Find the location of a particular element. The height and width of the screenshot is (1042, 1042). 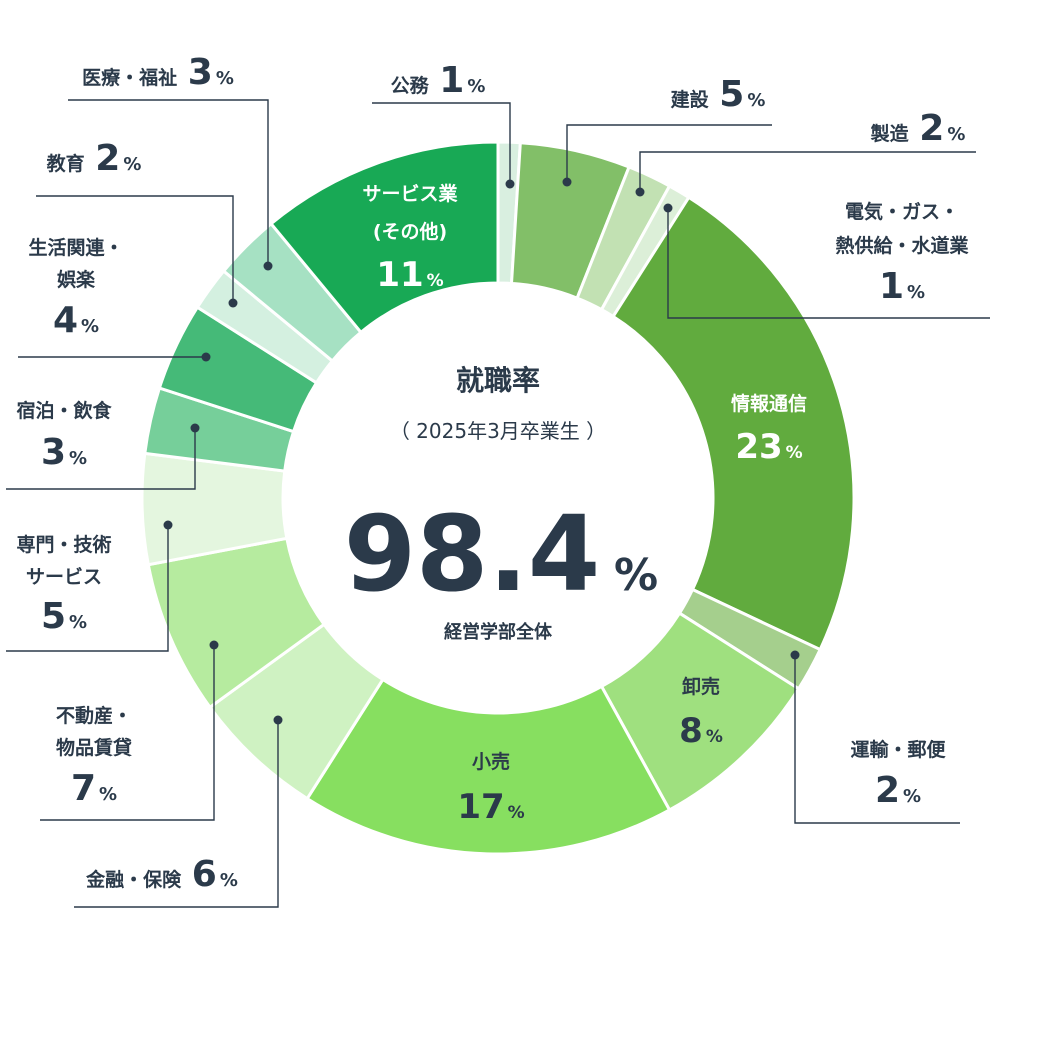

slice-13-leader-dot is located at coordinates (206, 357).